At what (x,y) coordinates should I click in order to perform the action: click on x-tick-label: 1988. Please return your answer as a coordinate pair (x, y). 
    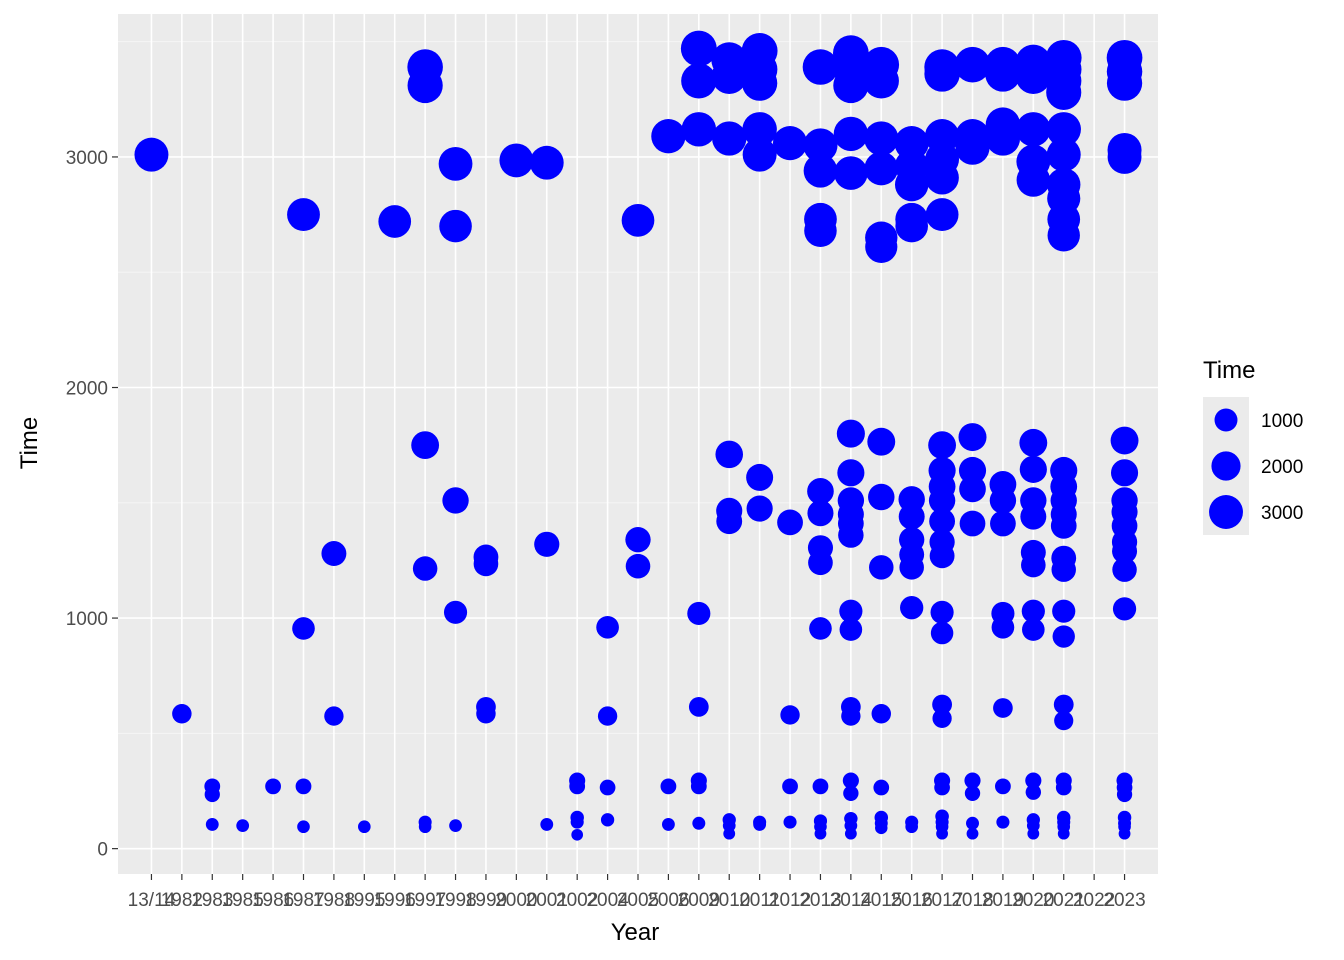
    Looking at the image, I should click on (334, 900).